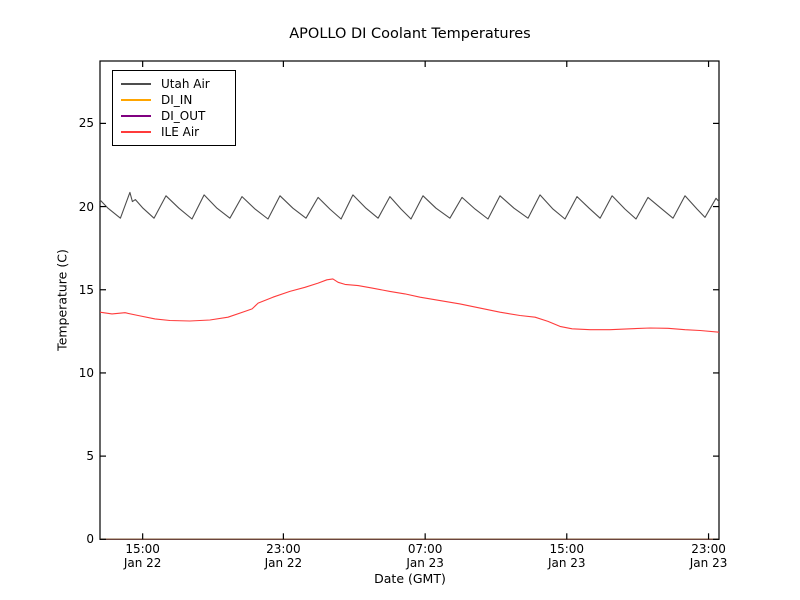 This screenshot has width=800, height=600. What do you see at coordinates (177, 99) in the screenshot?
I see `legend-label: DI_IN` at bounding box center [177, 99].